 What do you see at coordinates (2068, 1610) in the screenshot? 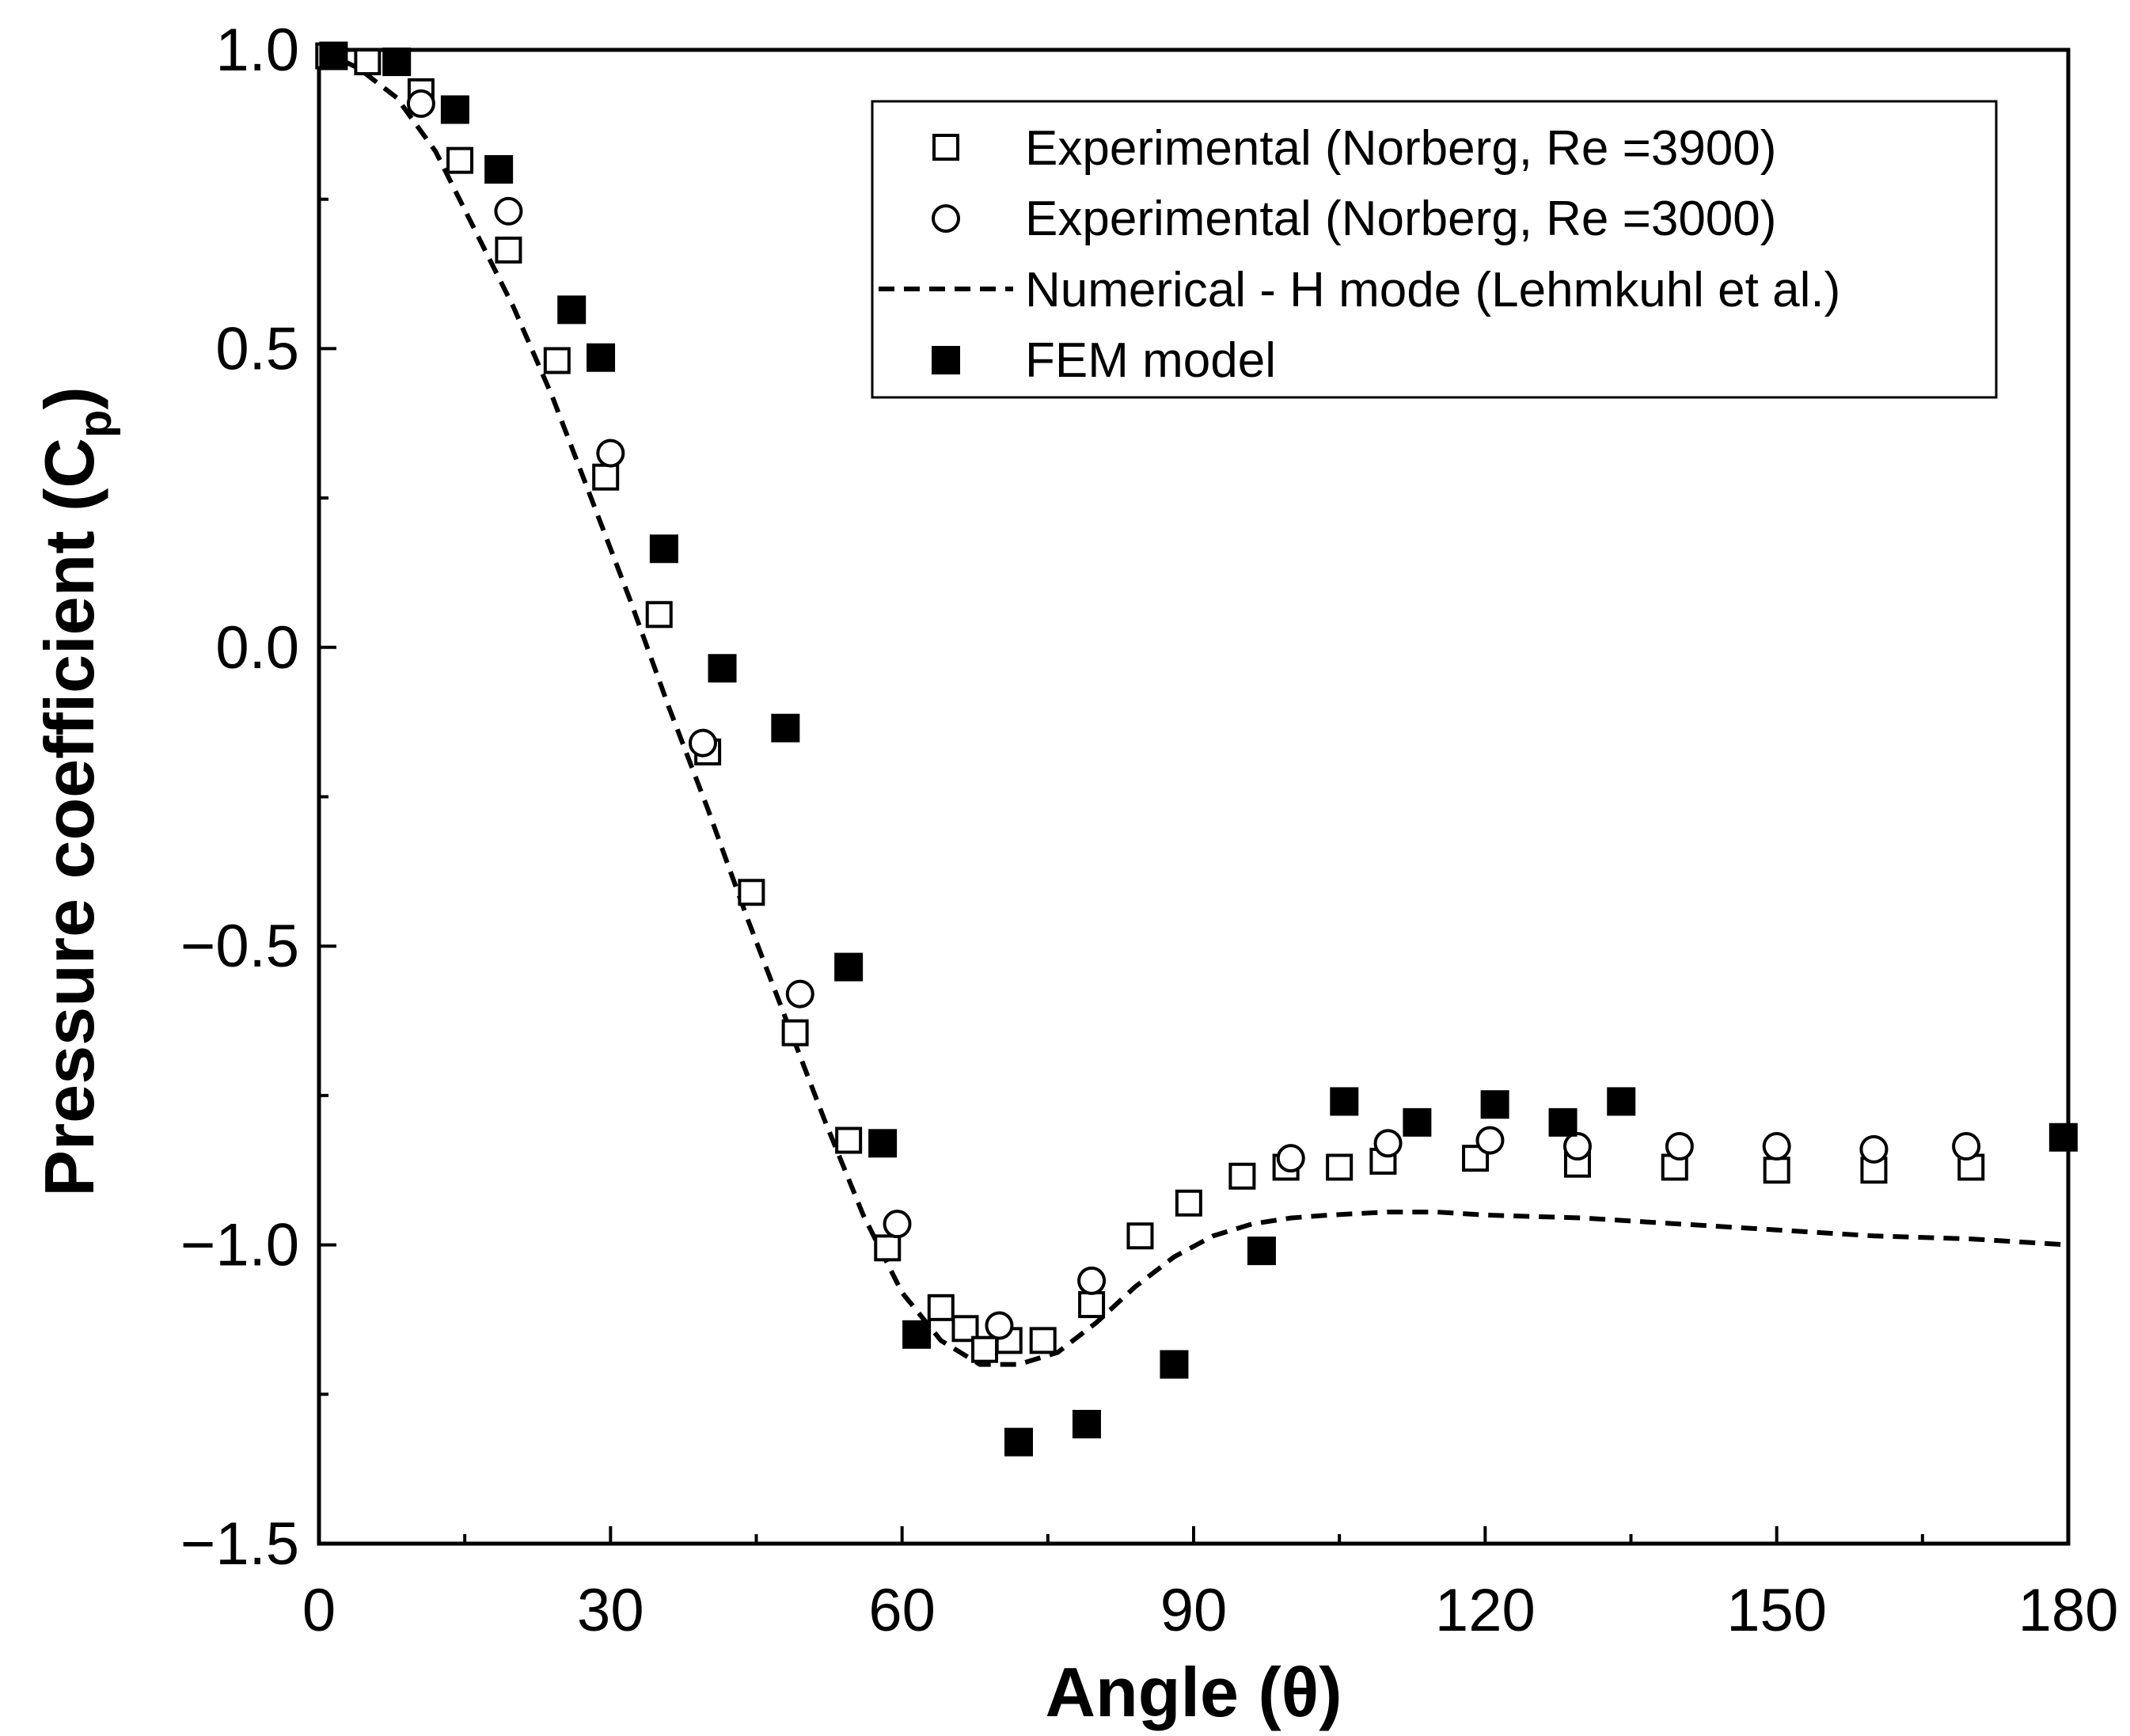
I see `x-tick-label: 180` at bounding box center [2068, 1610].